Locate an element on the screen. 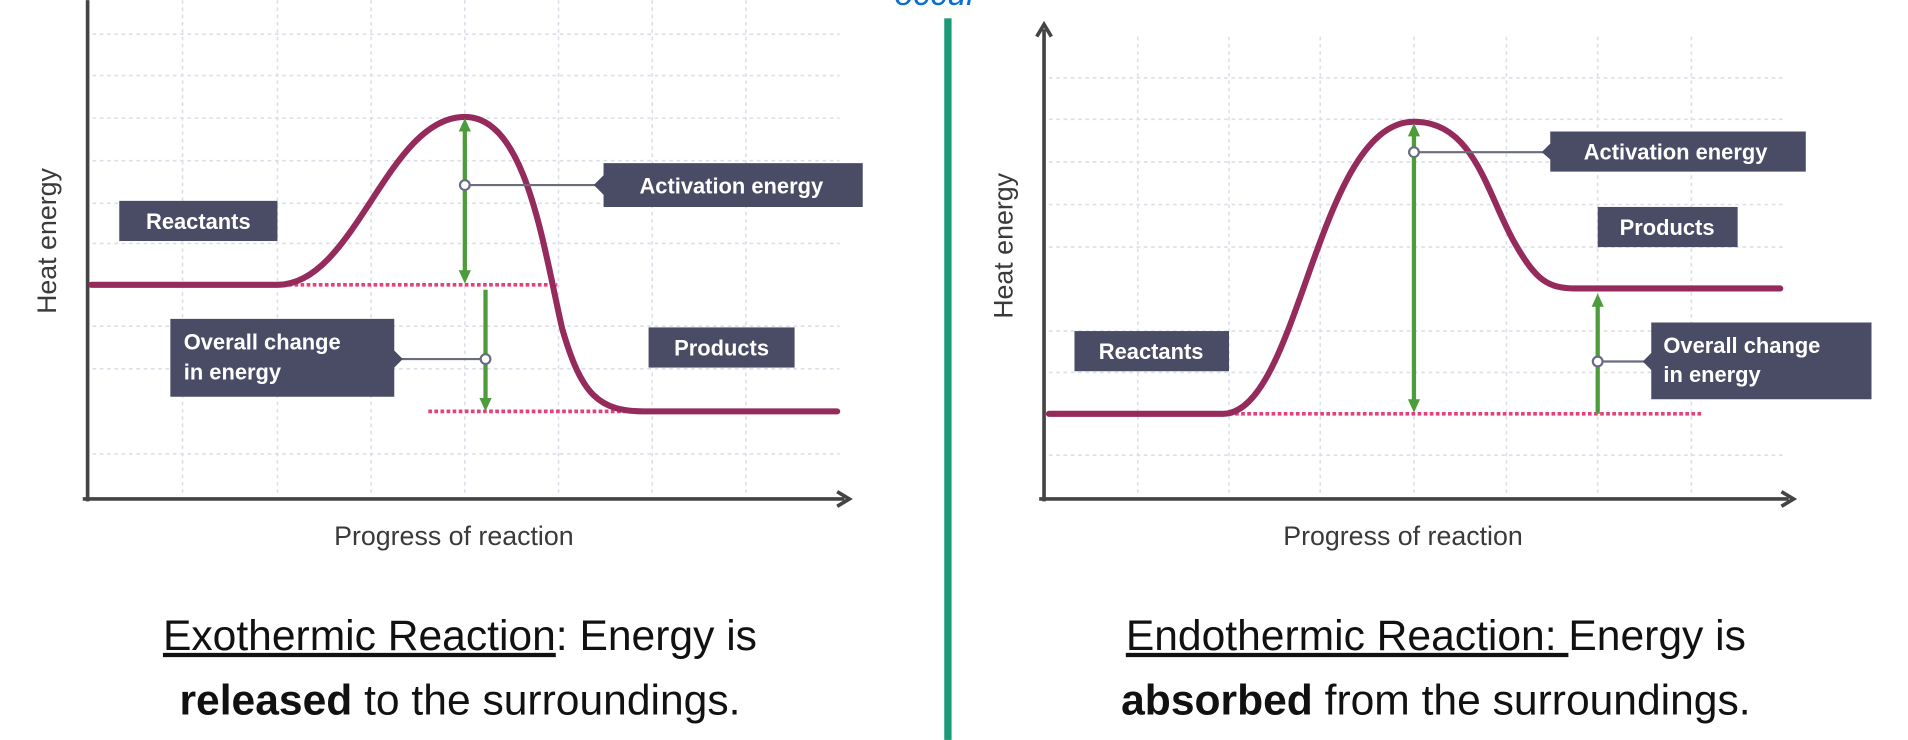  caption-suffix: : Energy is is located at coordinates (656, 636).